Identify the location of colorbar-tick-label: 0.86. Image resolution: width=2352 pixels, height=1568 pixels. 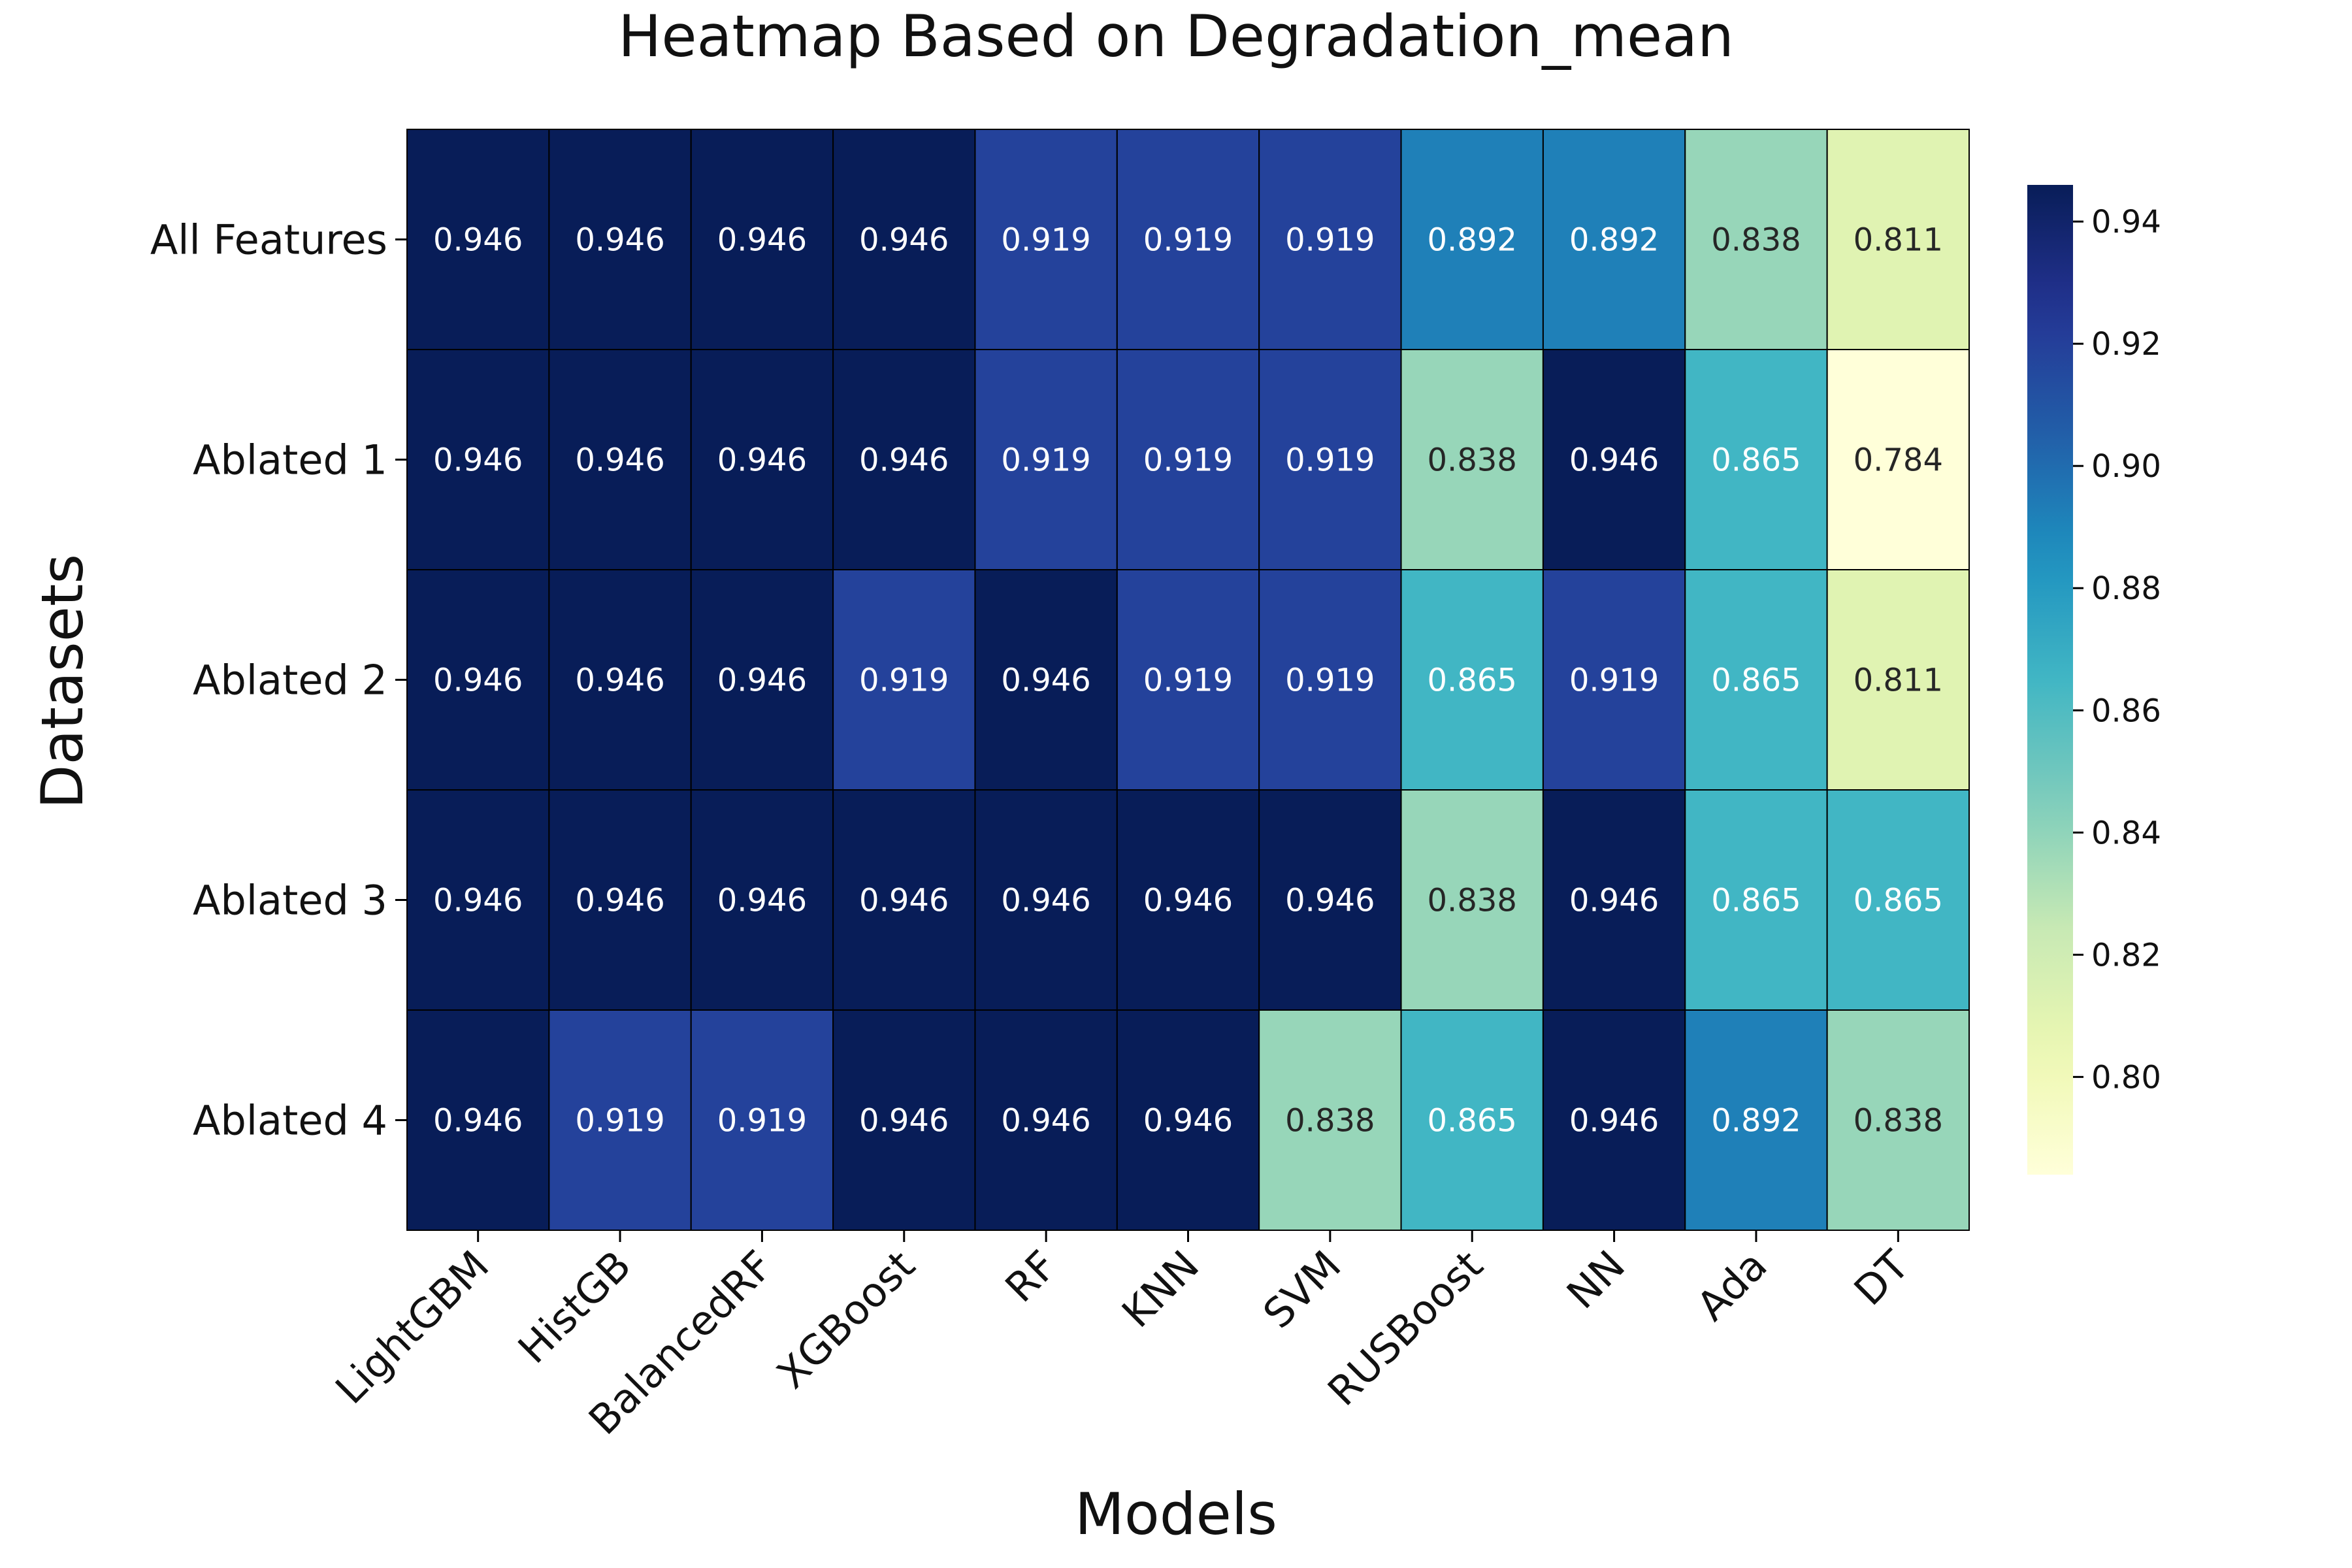
(2126, 711).